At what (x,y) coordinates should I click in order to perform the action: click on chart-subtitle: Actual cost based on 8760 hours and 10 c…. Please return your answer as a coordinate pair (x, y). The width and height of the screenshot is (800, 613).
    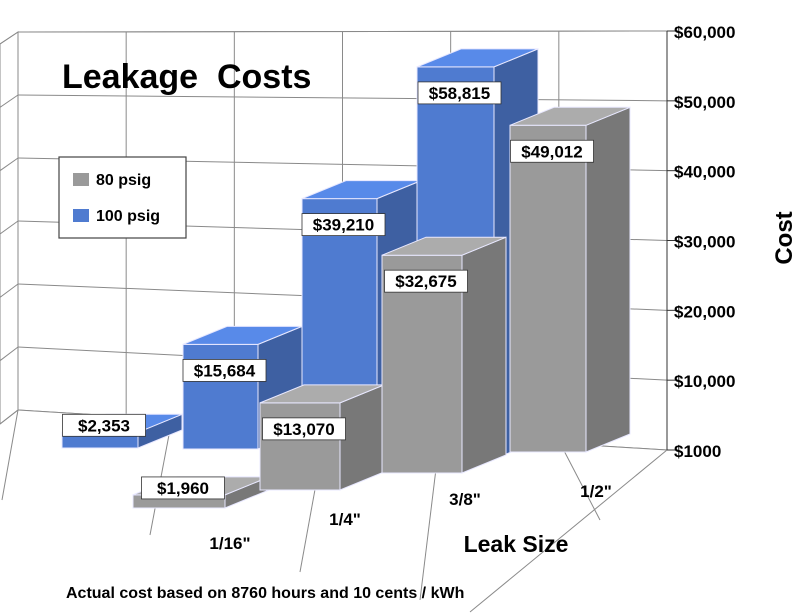
    Looking at the image, I should click on (265, 593).